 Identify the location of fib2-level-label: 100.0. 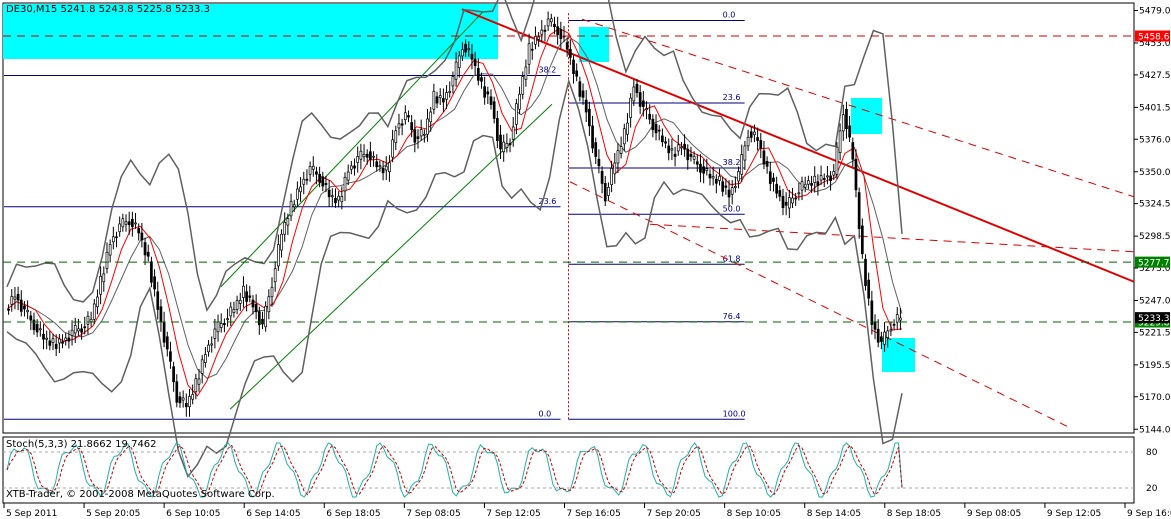
(734, 413).